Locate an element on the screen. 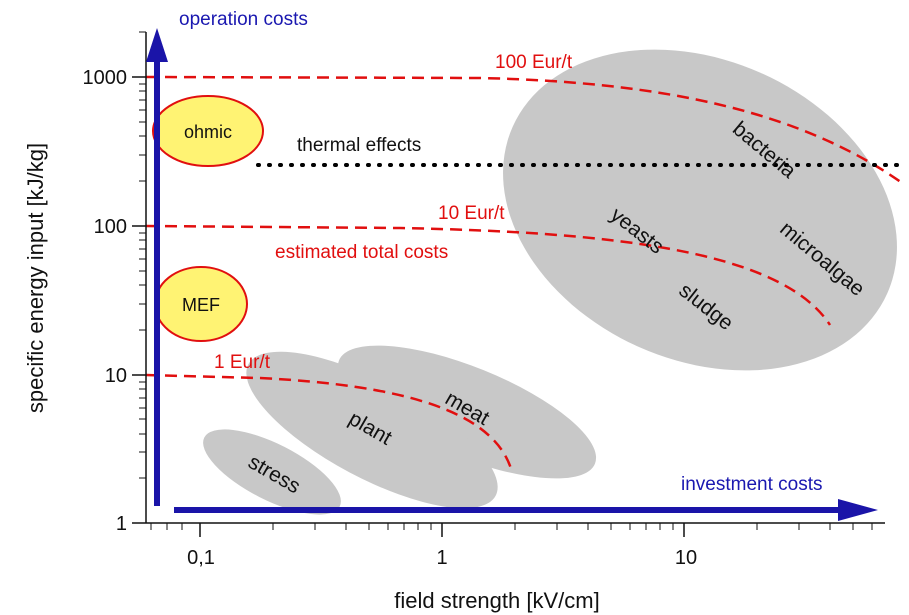  x-minor-ticks is located at coordinates (511, 526).